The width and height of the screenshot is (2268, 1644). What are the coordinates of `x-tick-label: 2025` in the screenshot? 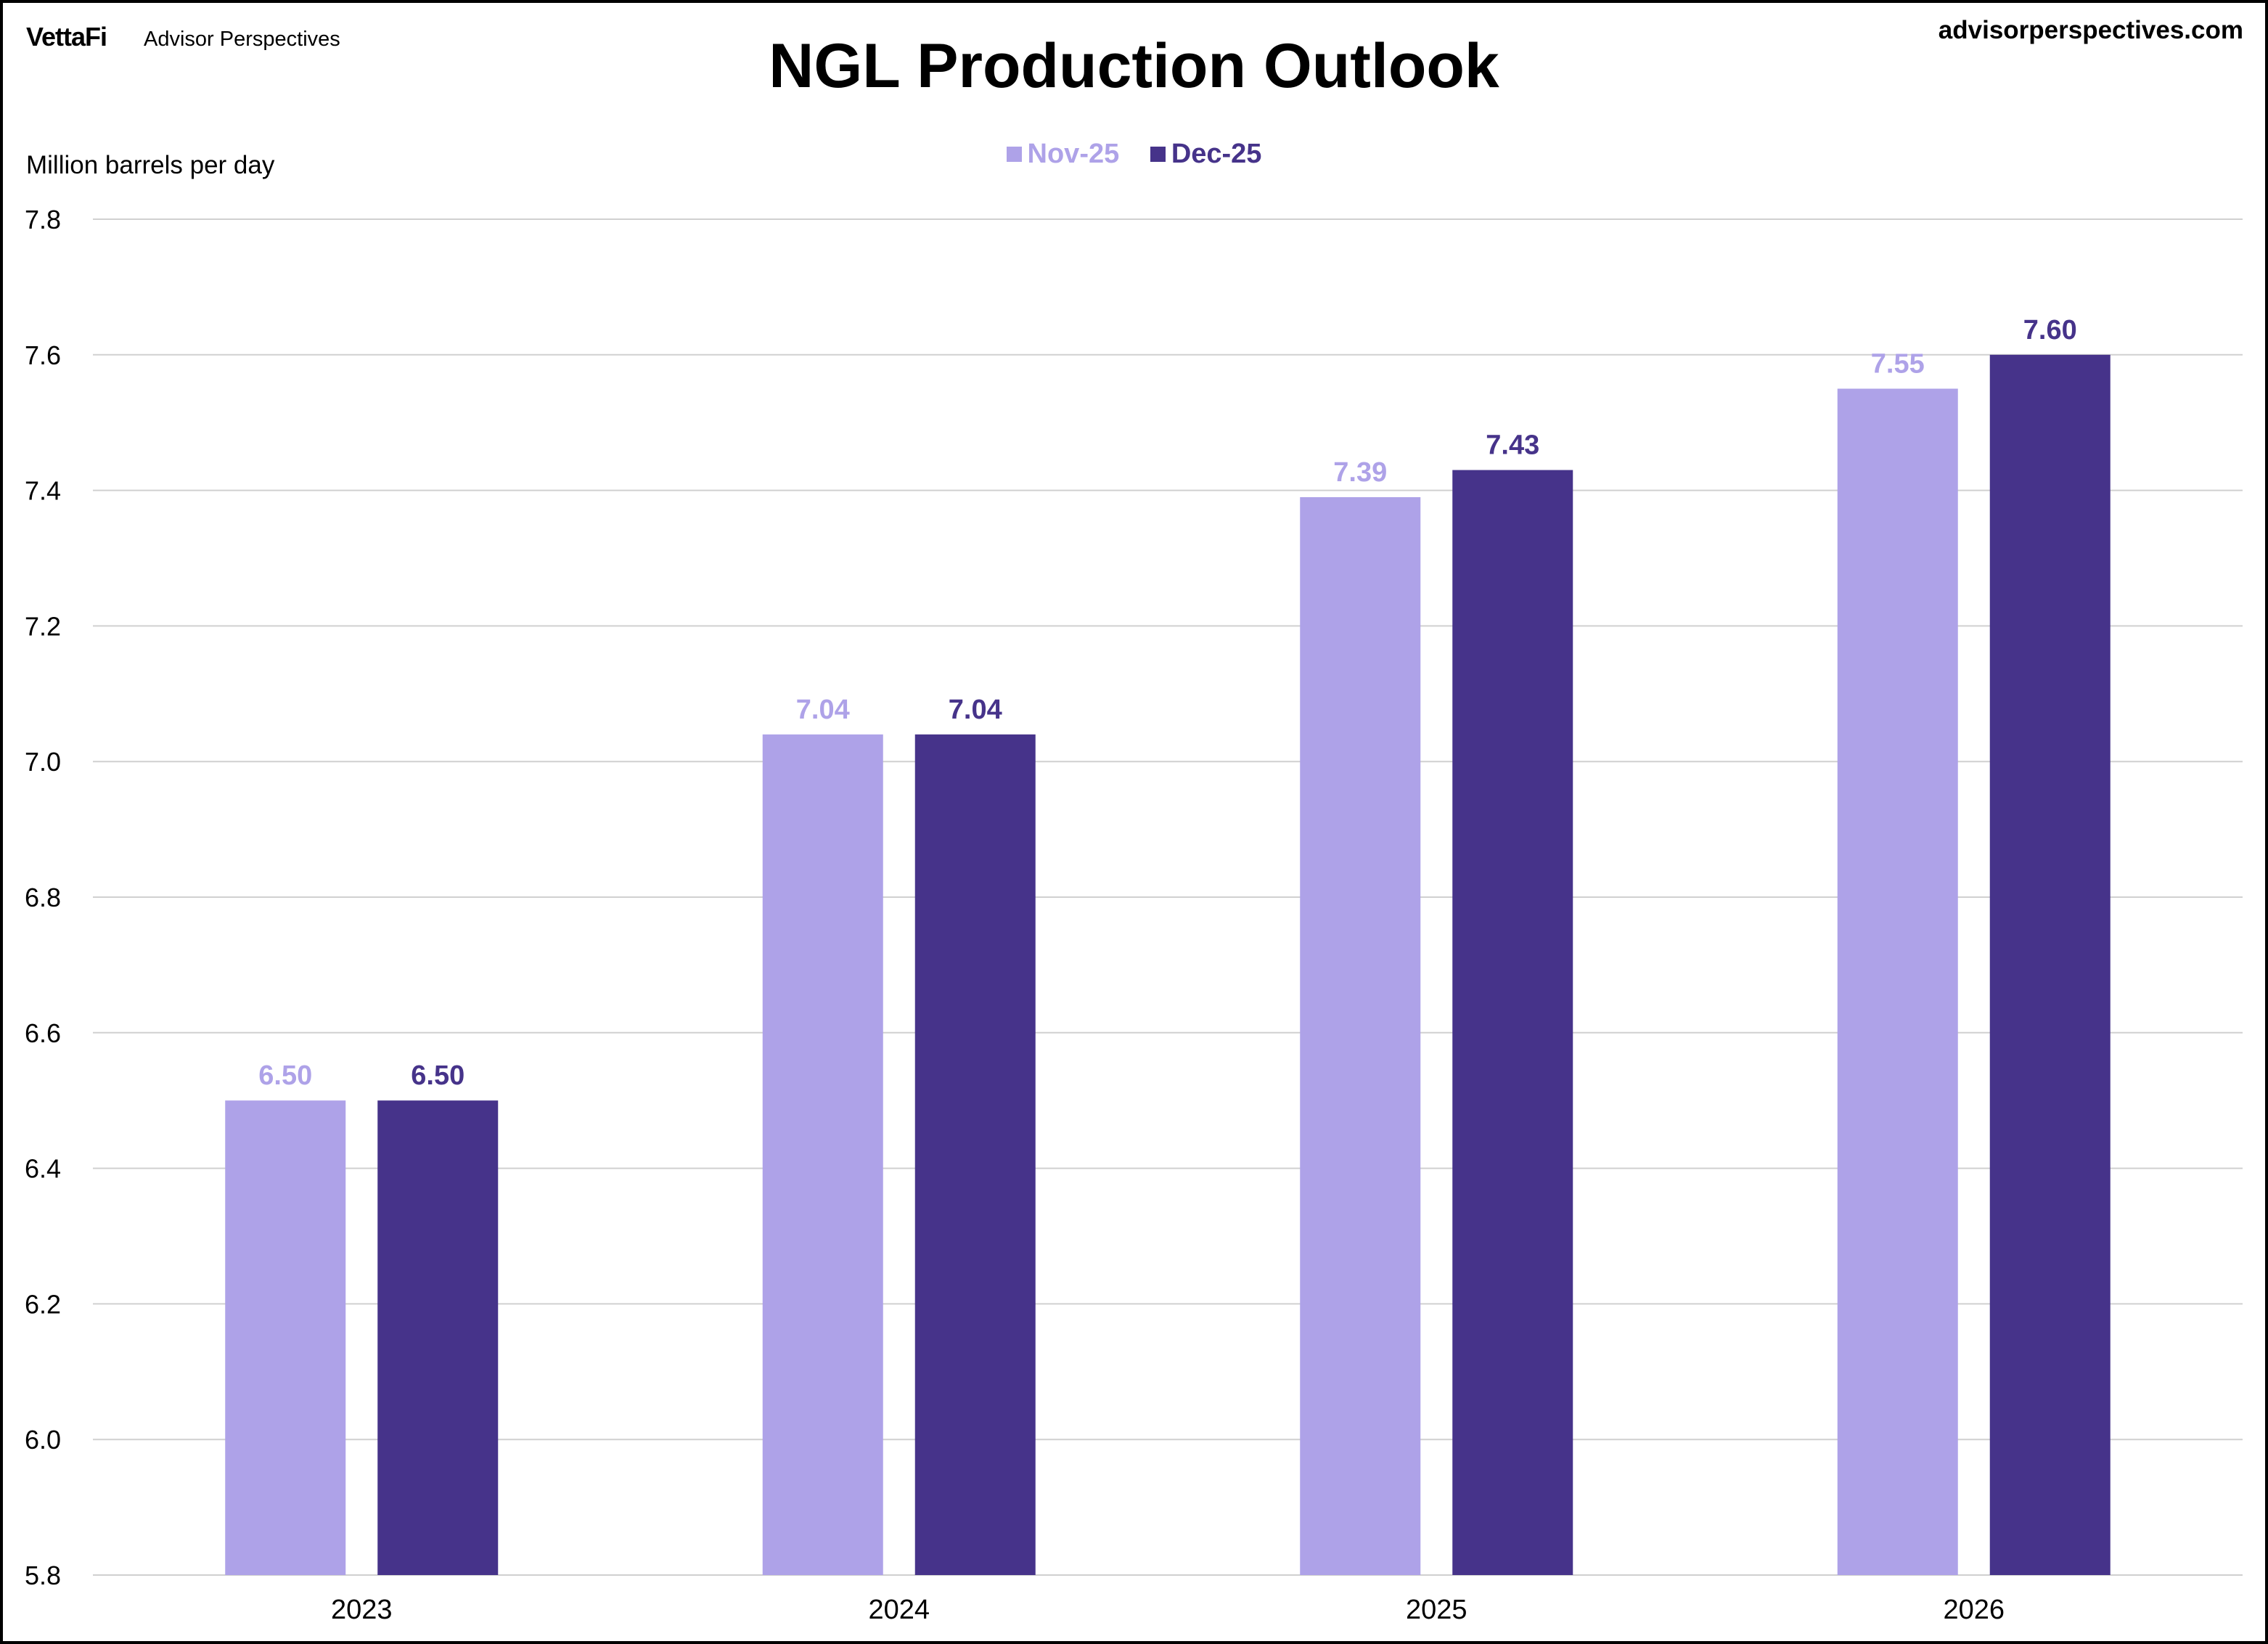 It's located at (1436, 1610).